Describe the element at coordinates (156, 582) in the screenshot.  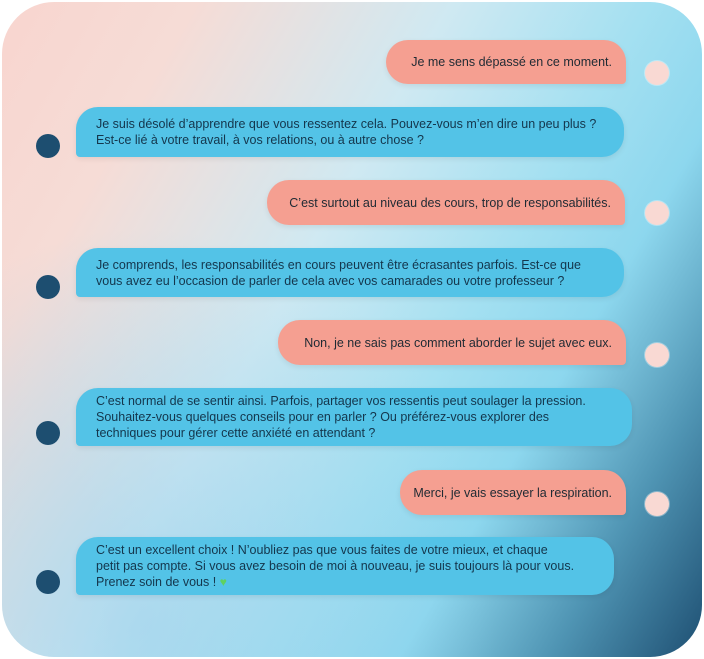
I see `message-line-text: Prenez soin de vous !` at that location.